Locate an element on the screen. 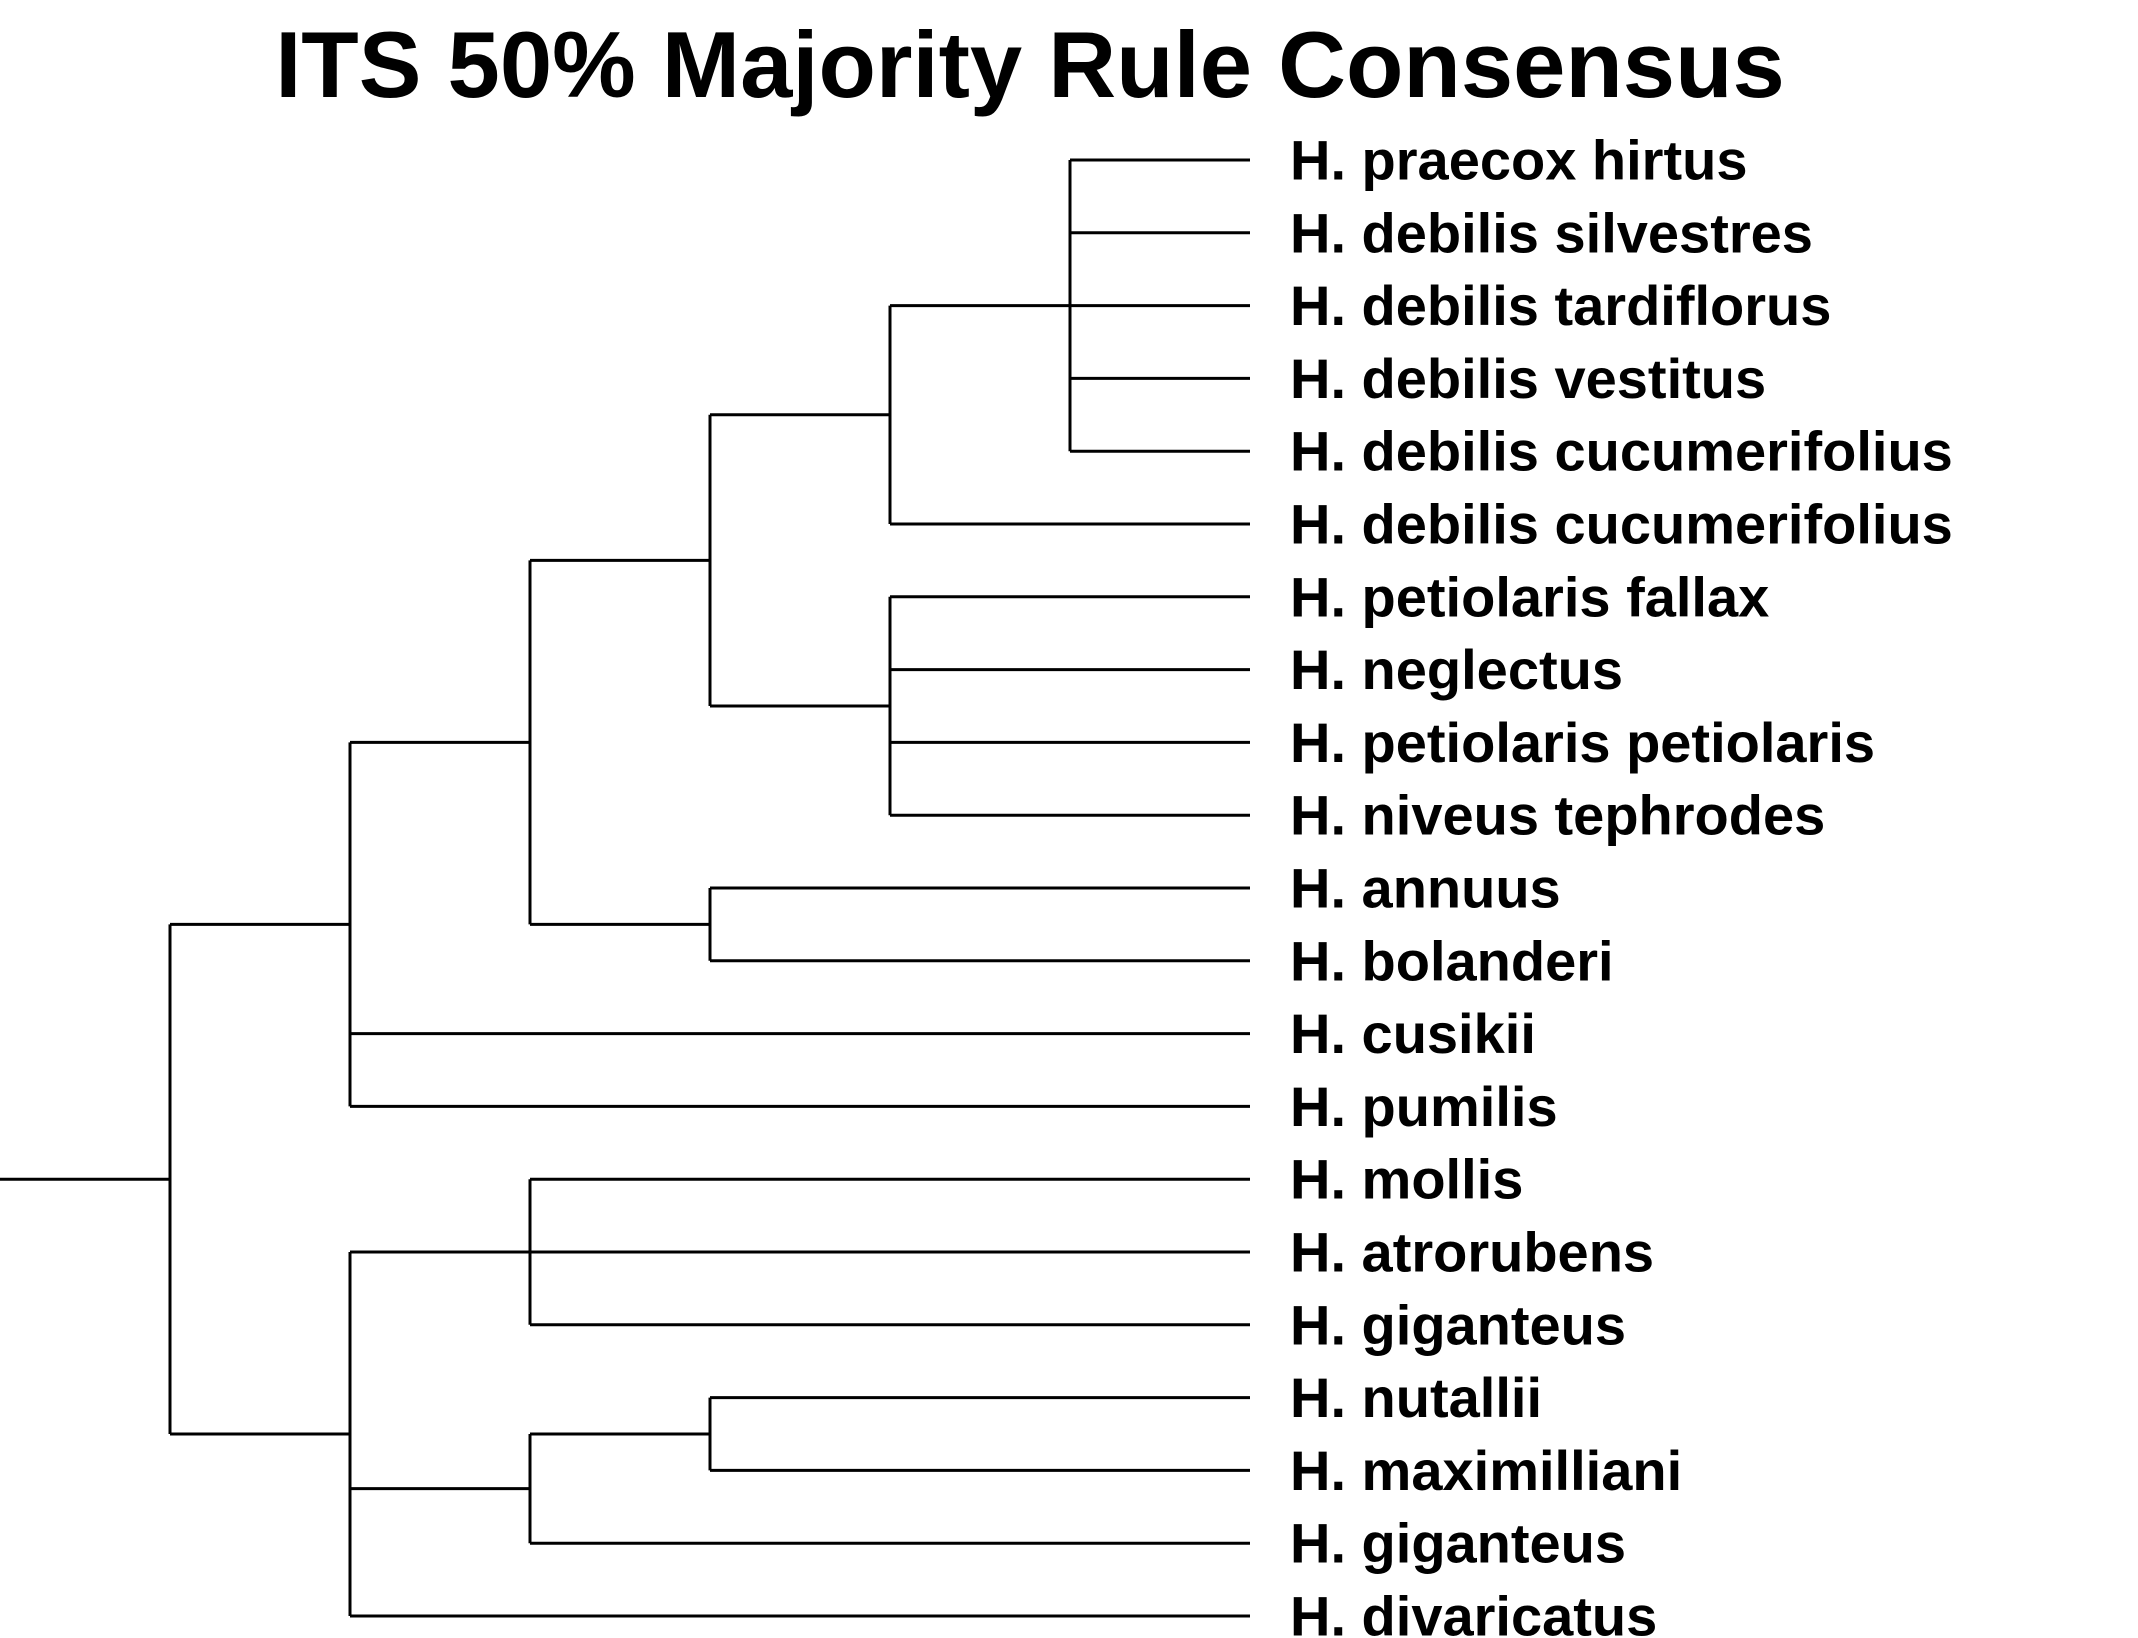 This screenshot has width=2138, height=1638. taxon-label: H. annuus is located at coordinates (1425, 888).